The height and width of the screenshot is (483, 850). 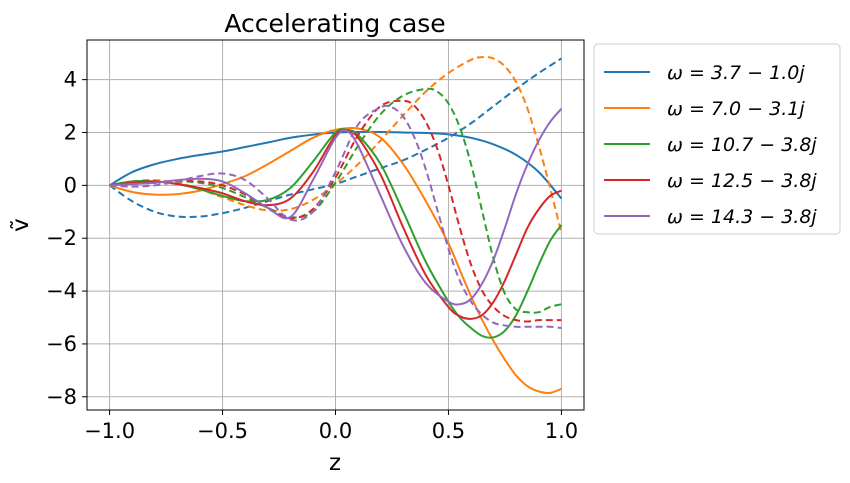 What do you see at coordinates (448, 431) in the screenshot?
I see `x-tick-label: 0.5` at bounding box center [448, 431].